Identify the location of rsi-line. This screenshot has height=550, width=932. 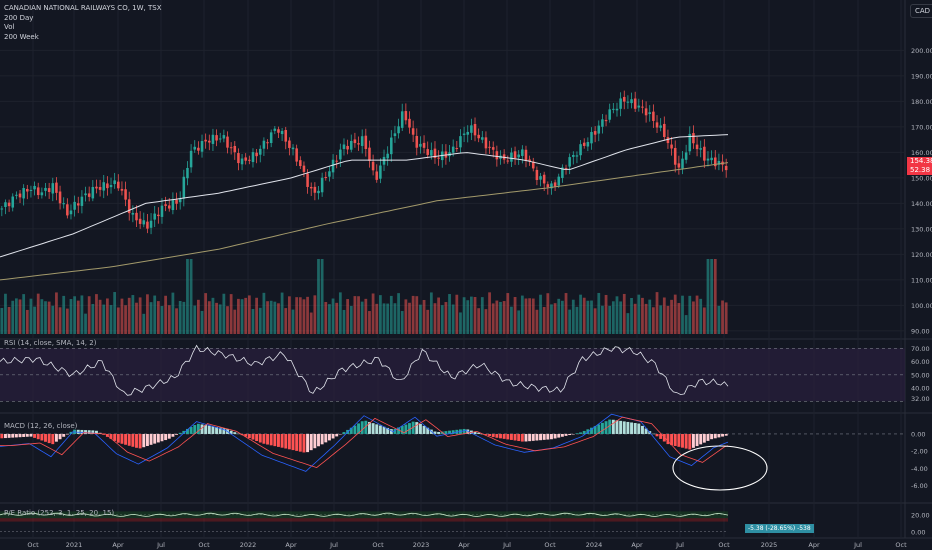
(364, 370).